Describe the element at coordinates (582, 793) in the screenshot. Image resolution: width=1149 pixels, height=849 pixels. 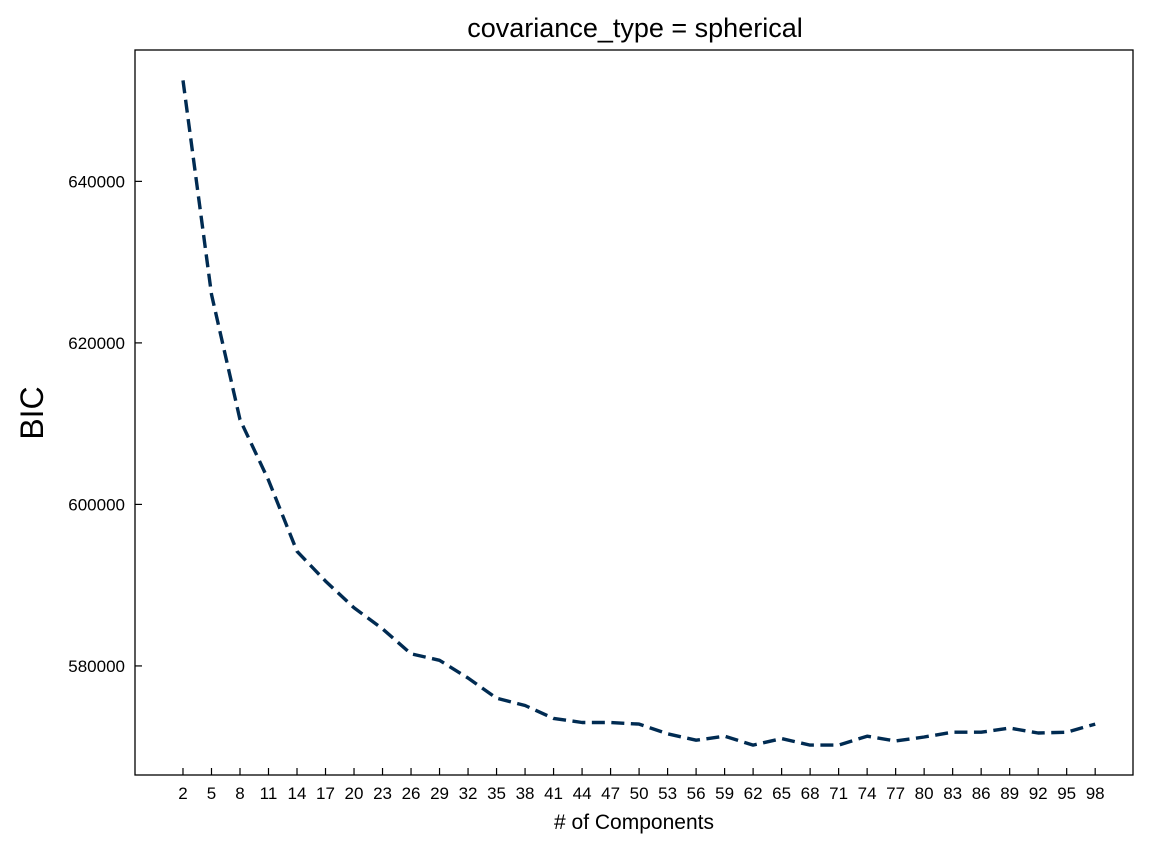
I see `x-tick-label: 44` at that location.